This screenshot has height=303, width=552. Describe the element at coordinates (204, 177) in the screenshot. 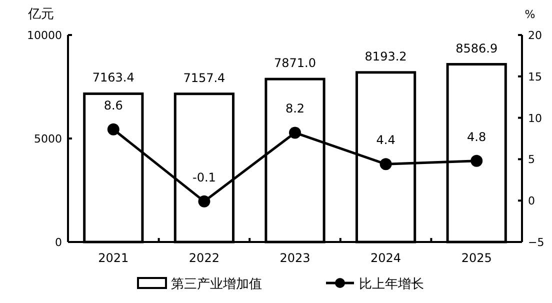

I see `data-label: -0.1` at that location.